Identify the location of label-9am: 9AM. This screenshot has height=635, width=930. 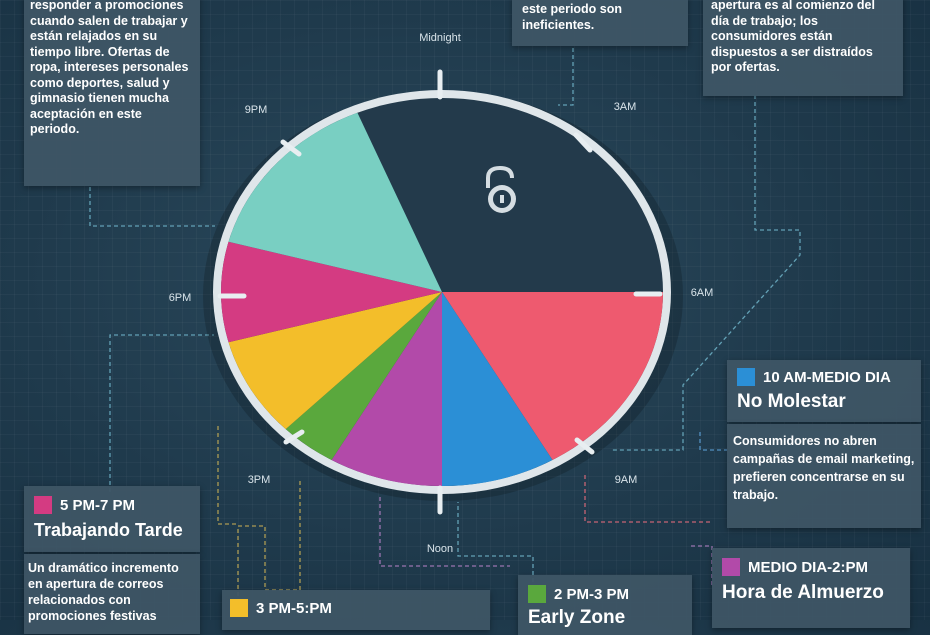
(626, 480).